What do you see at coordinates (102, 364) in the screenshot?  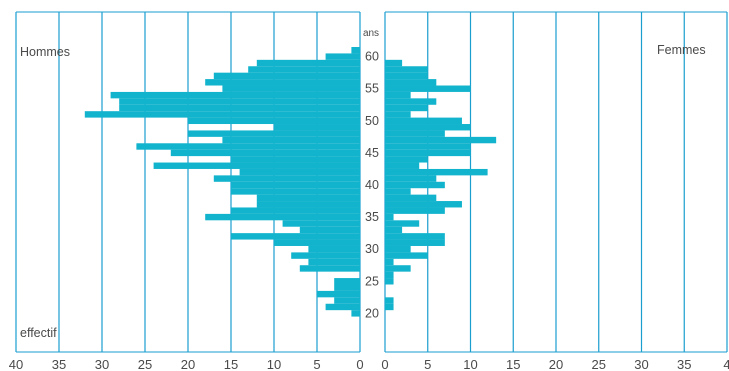 I see `left-axis-tick: 30` at bounding box center [102, 364].